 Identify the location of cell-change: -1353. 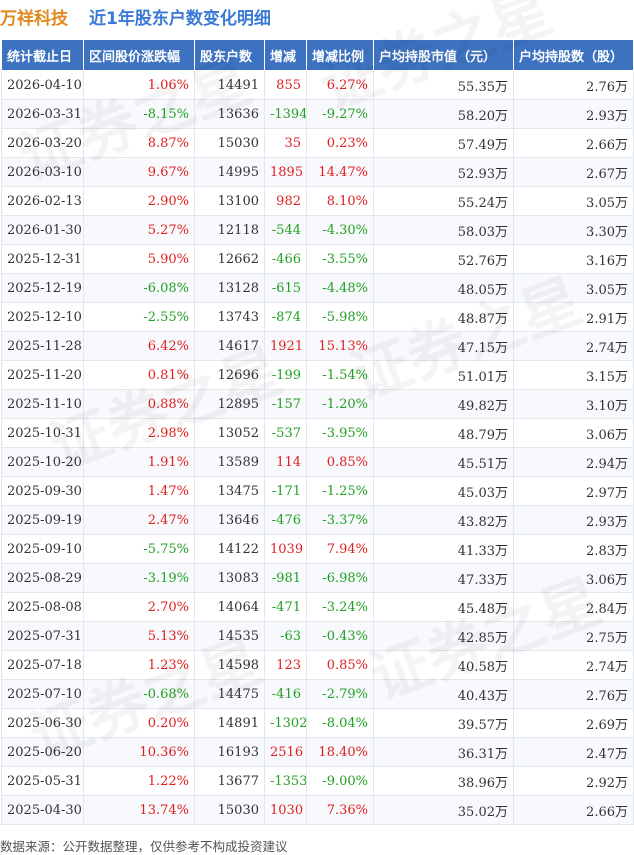
(285, 781).